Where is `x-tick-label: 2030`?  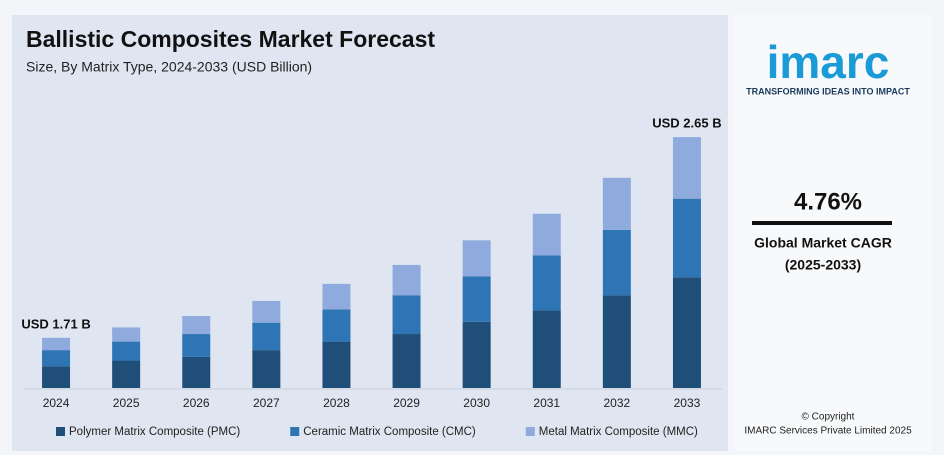
x-tick-label: 2030 is located at coordinates (476, 403).